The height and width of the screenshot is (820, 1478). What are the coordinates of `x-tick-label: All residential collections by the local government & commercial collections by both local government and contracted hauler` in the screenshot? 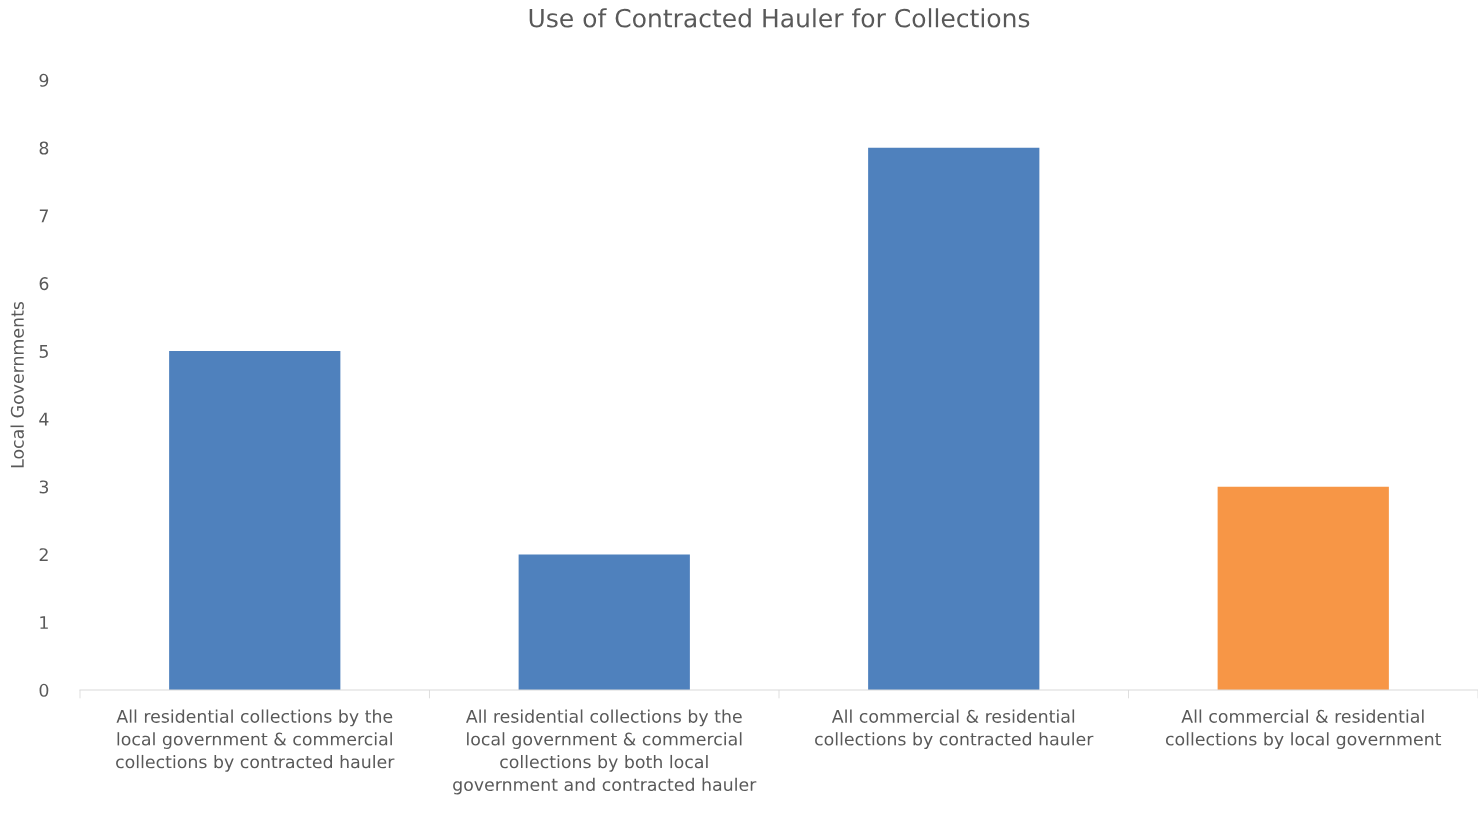 It's located at (605, 752).